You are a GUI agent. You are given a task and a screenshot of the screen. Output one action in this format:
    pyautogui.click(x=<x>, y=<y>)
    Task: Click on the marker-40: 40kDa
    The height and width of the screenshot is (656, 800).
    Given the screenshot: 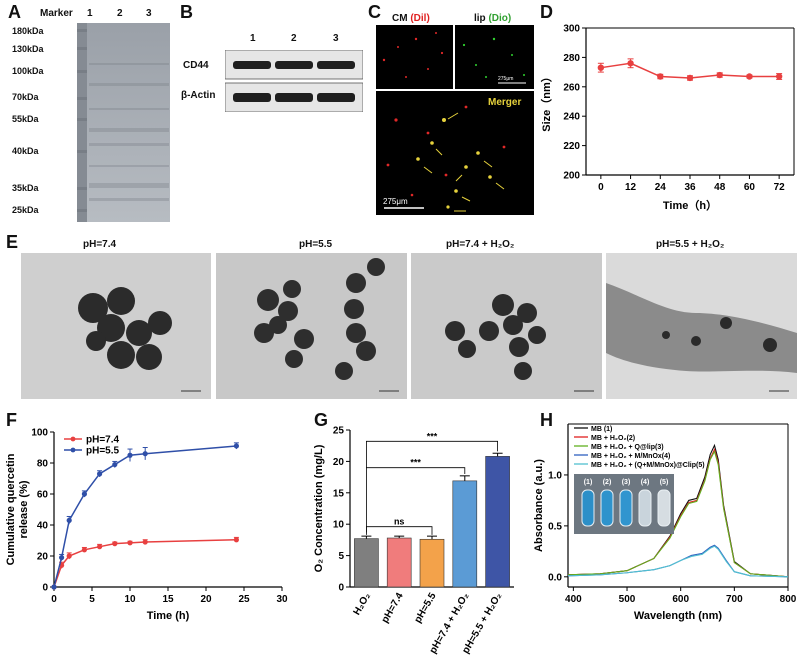 What is the action you would take?
    pyautogui.click(x=25, y=151)
    